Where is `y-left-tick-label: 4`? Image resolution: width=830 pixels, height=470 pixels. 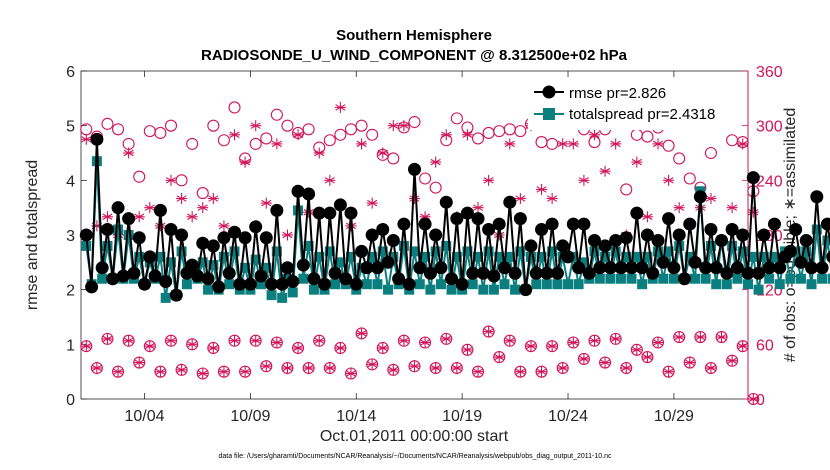 y-left-tick-label: 4 is located at coordinates (70, 181).